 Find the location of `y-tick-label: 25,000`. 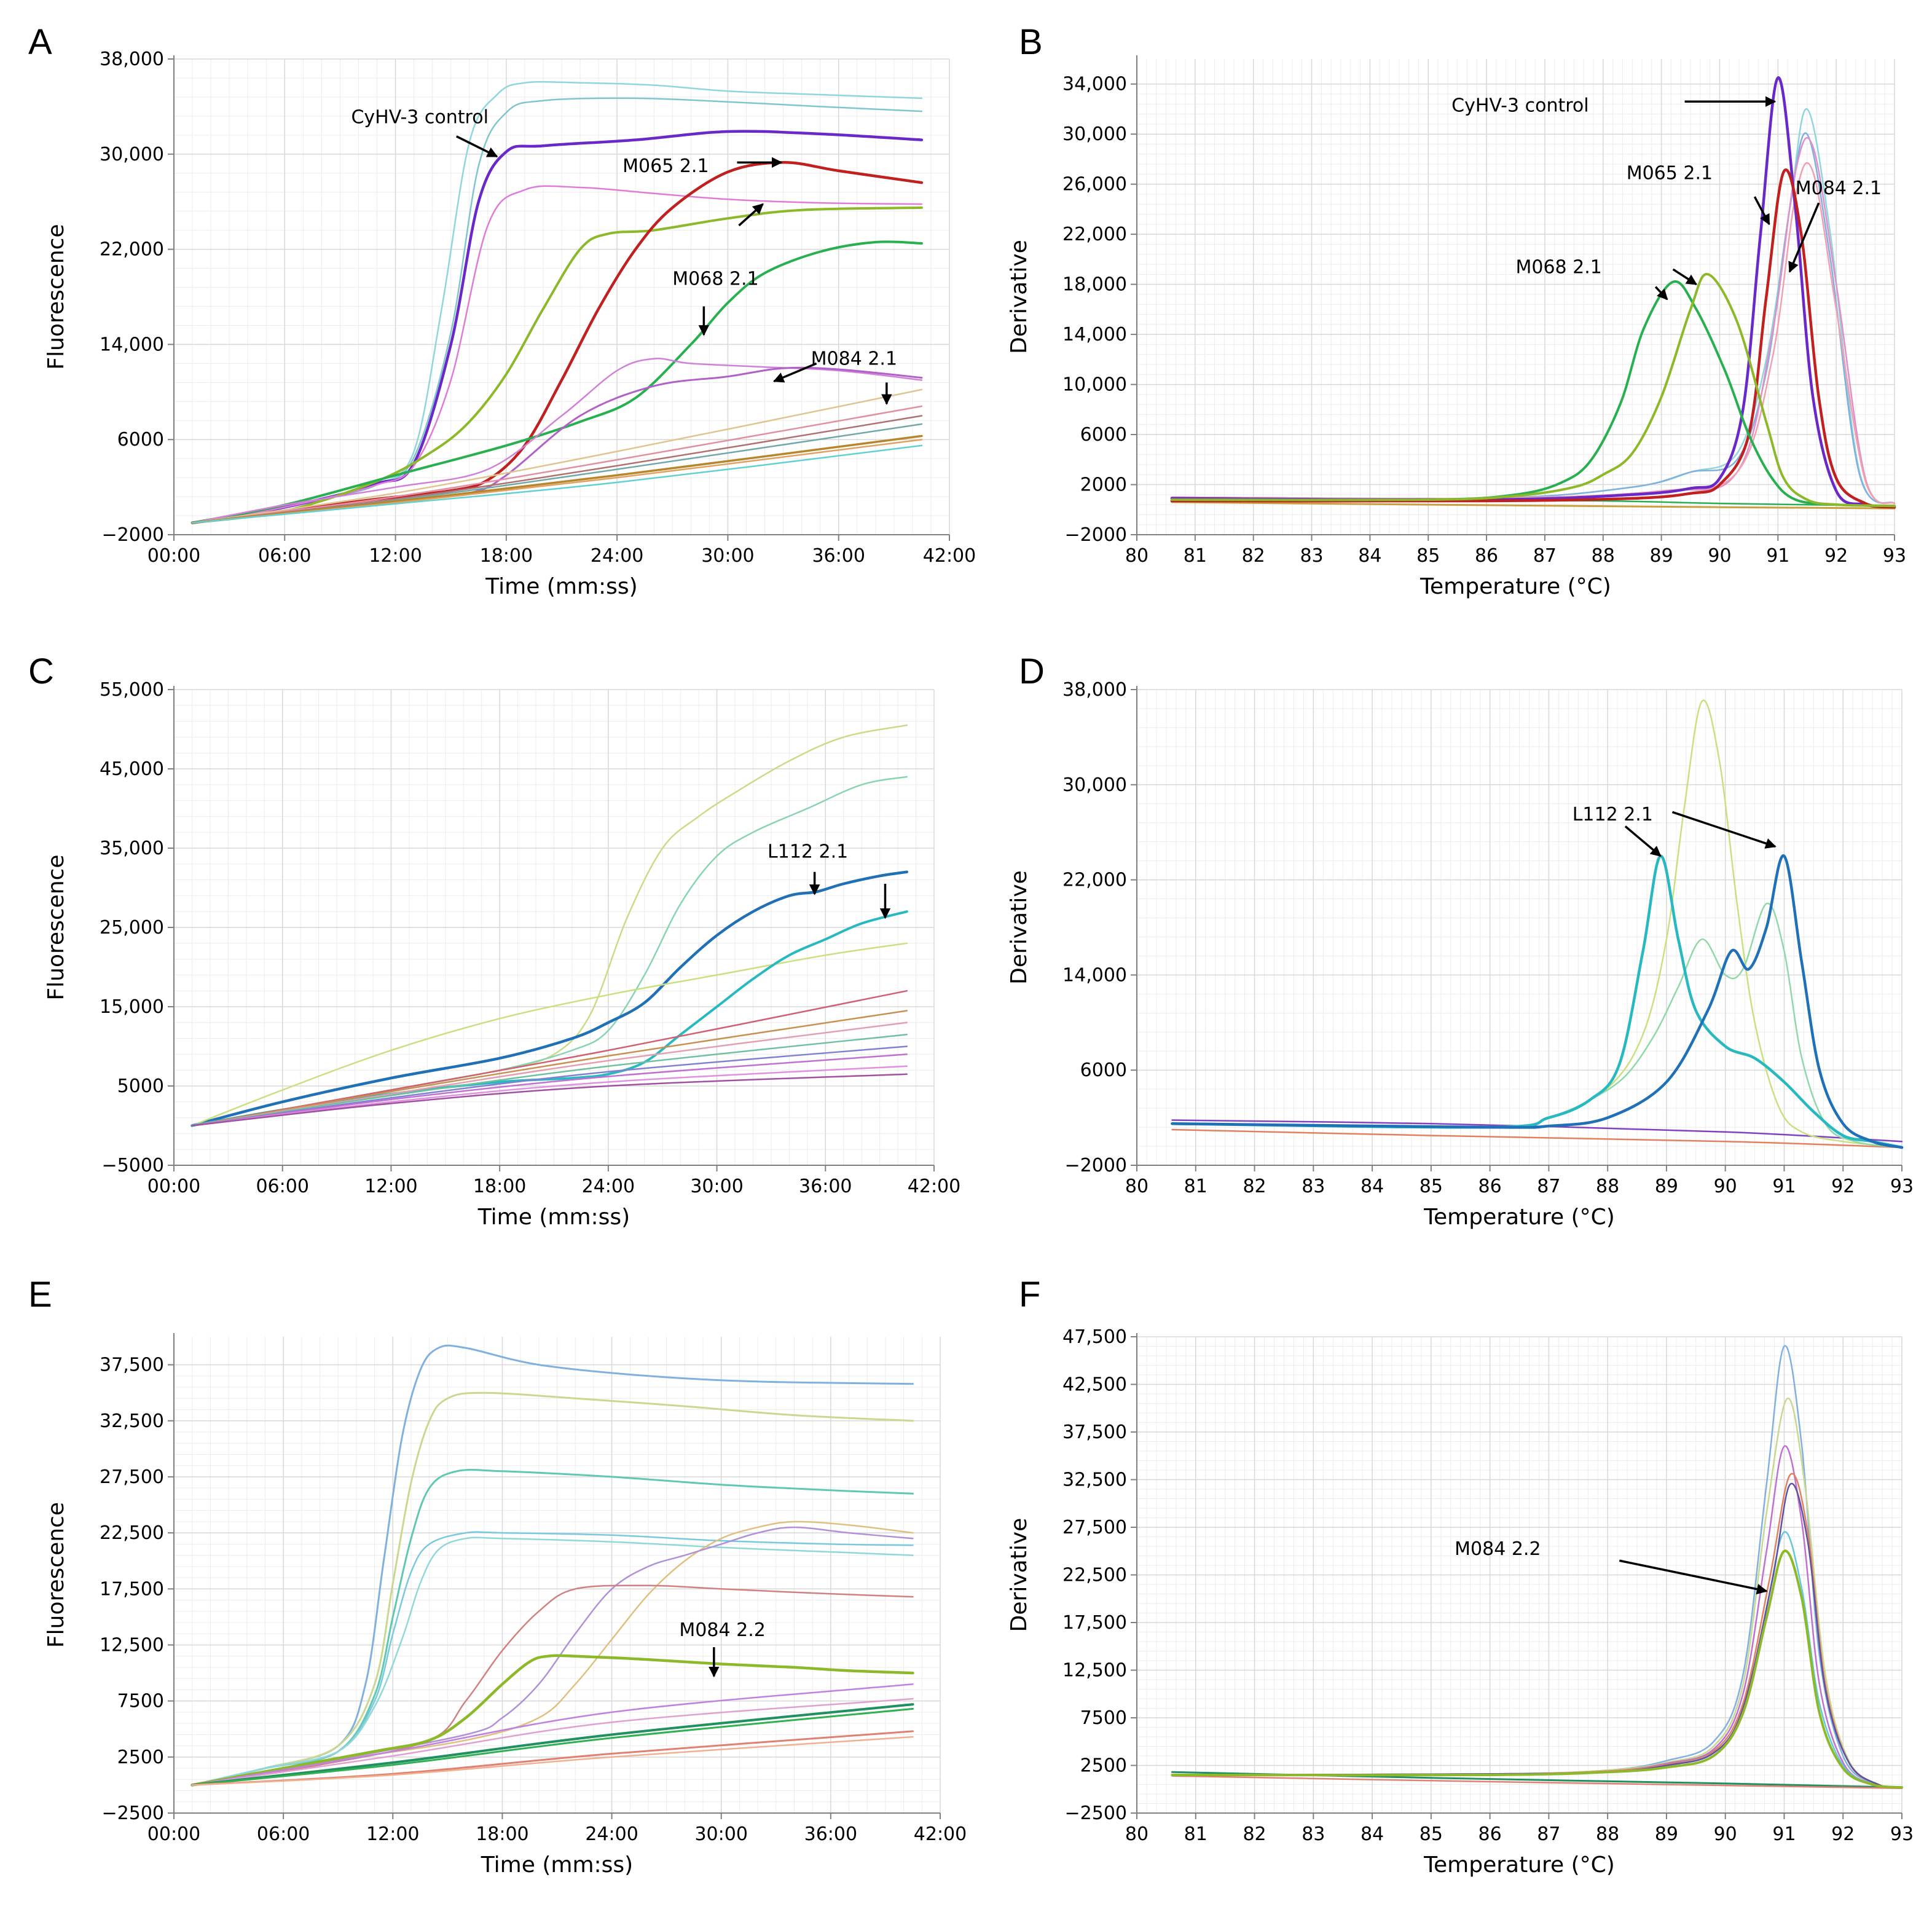

y-tick-label: 25,000 is located at coordinates (132, 927).